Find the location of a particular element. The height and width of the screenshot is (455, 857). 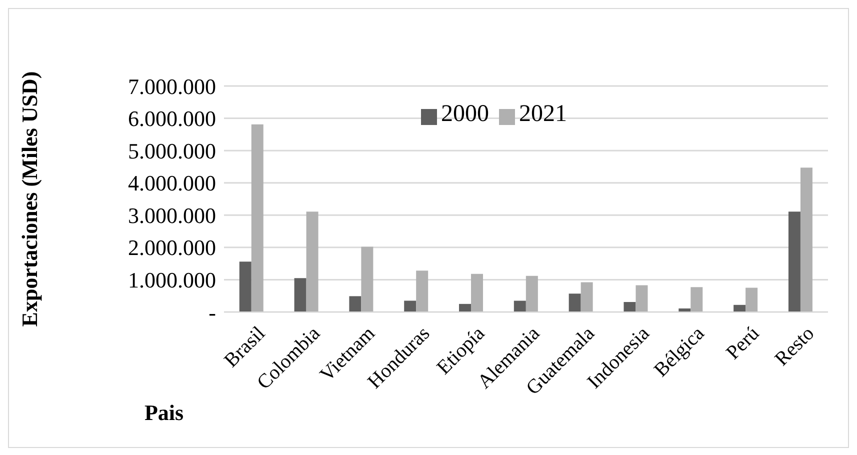

y-axis-title: Exportaciones (Miles USD) is located at coordinates (29, 199).